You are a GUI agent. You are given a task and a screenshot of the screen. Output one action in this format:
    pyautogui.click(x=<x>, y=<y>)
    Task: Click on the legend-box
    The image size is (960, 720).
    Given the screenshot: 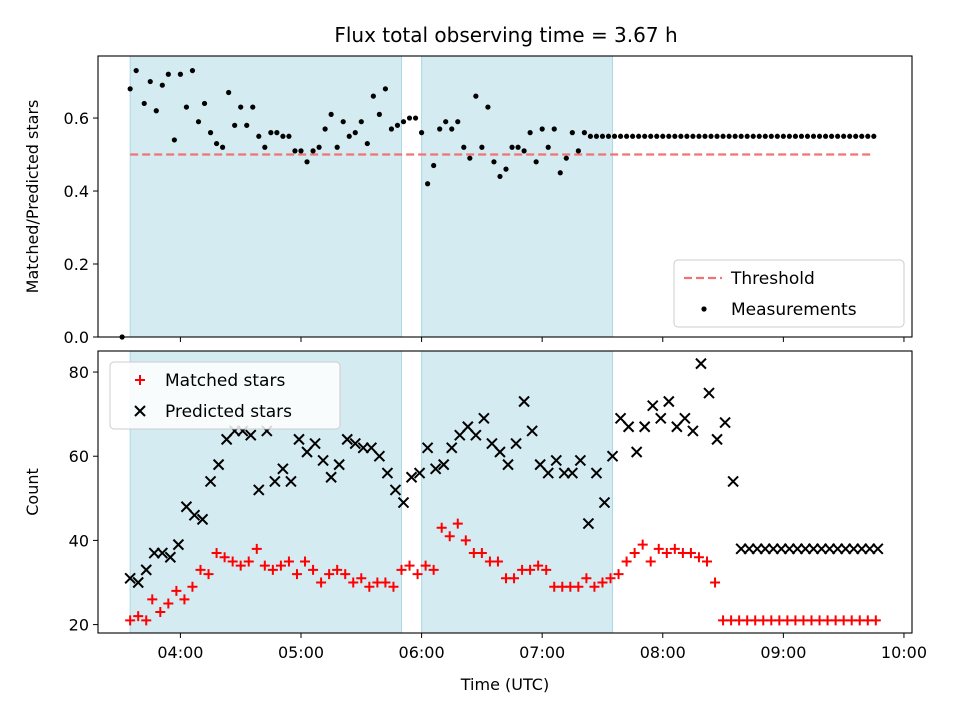 What is the action you would take?
    pyautogui.click(x=789, y=293)
    